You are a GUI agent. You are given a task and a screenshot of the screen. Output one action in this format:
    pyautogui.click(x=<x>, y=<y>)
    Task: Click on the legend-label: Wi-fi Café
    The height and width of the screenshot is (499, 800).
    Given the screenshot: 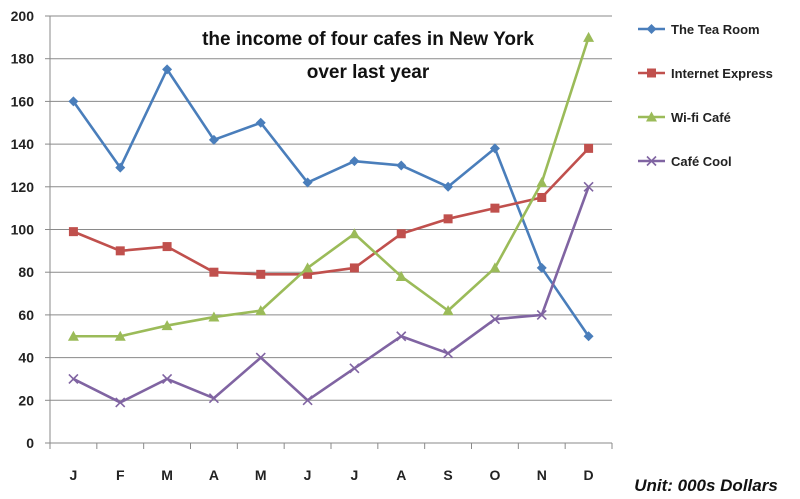 What is the action you would take?
    pyautogui.click(x=701, y=117)
    